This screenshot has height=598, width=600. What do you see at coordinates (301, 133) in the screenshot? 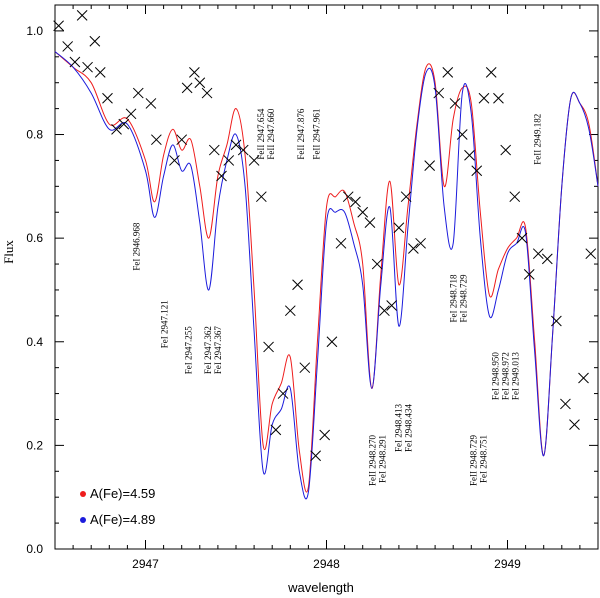
I see `line-id-label: FeII 2947.876` at bounding box center [301, 133].